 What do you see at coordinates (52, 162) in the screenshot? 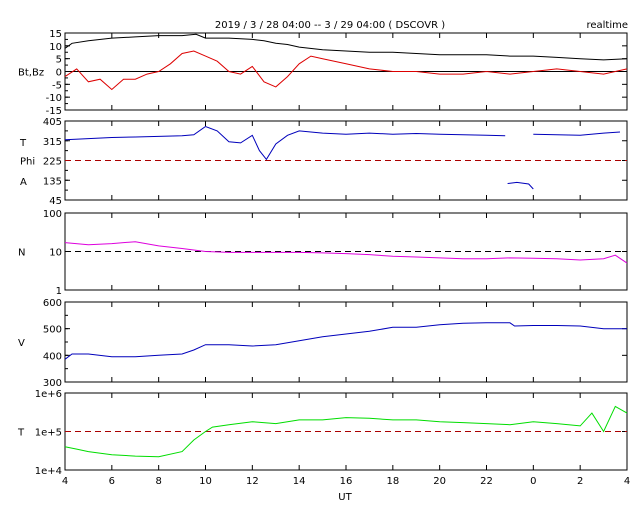
I see `y-tick-label: 225` at bounding box center [52, 162].